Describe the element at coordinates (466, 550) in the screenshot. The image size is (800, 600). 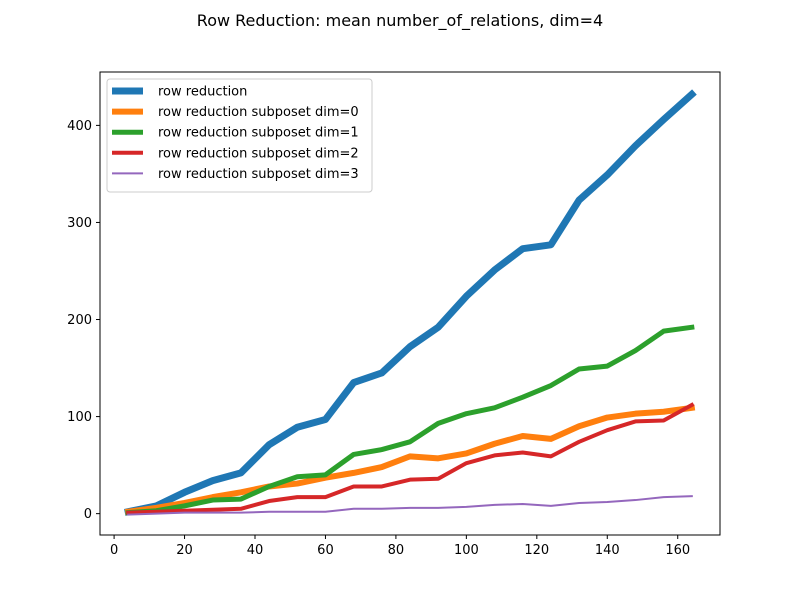
I see `x-tick-label: 100` at that location.